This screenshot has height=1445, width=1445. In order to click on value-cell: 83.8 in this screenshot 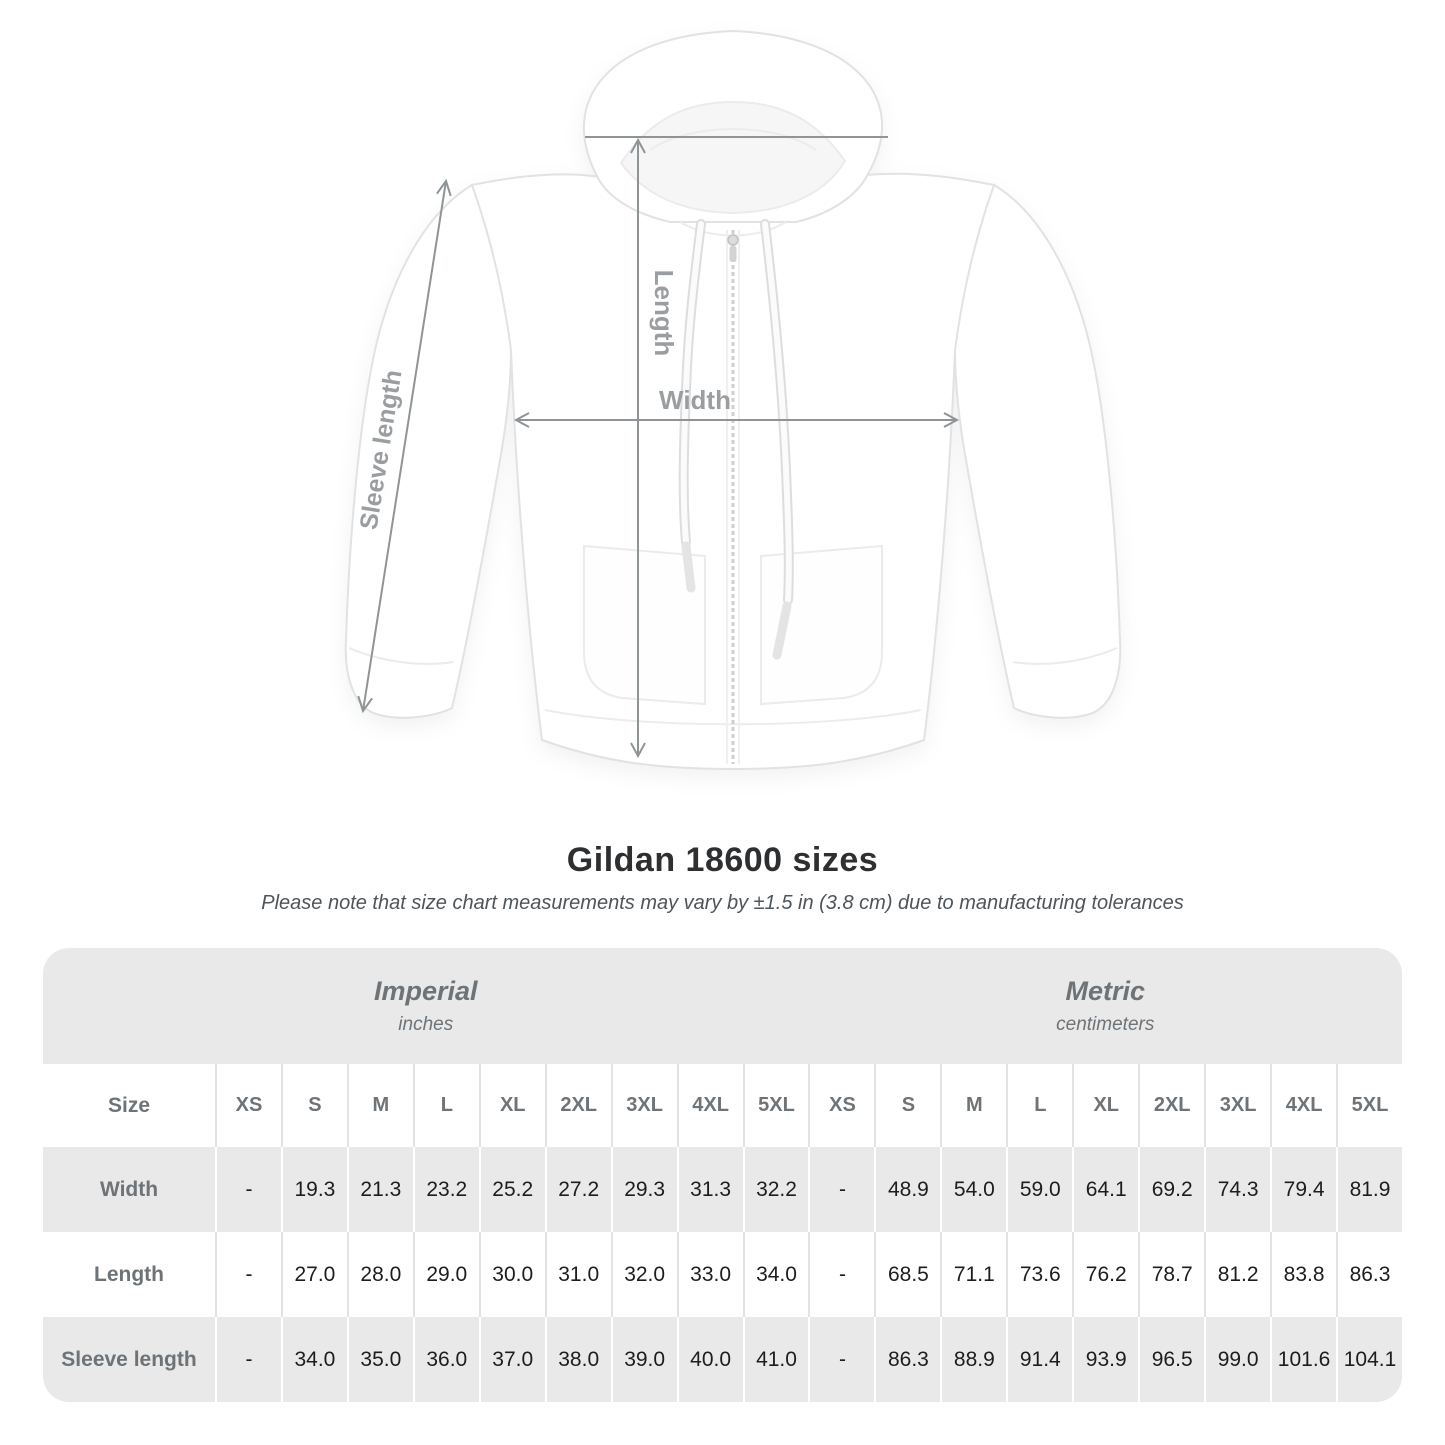, I will do `click(1303, 1274)`.